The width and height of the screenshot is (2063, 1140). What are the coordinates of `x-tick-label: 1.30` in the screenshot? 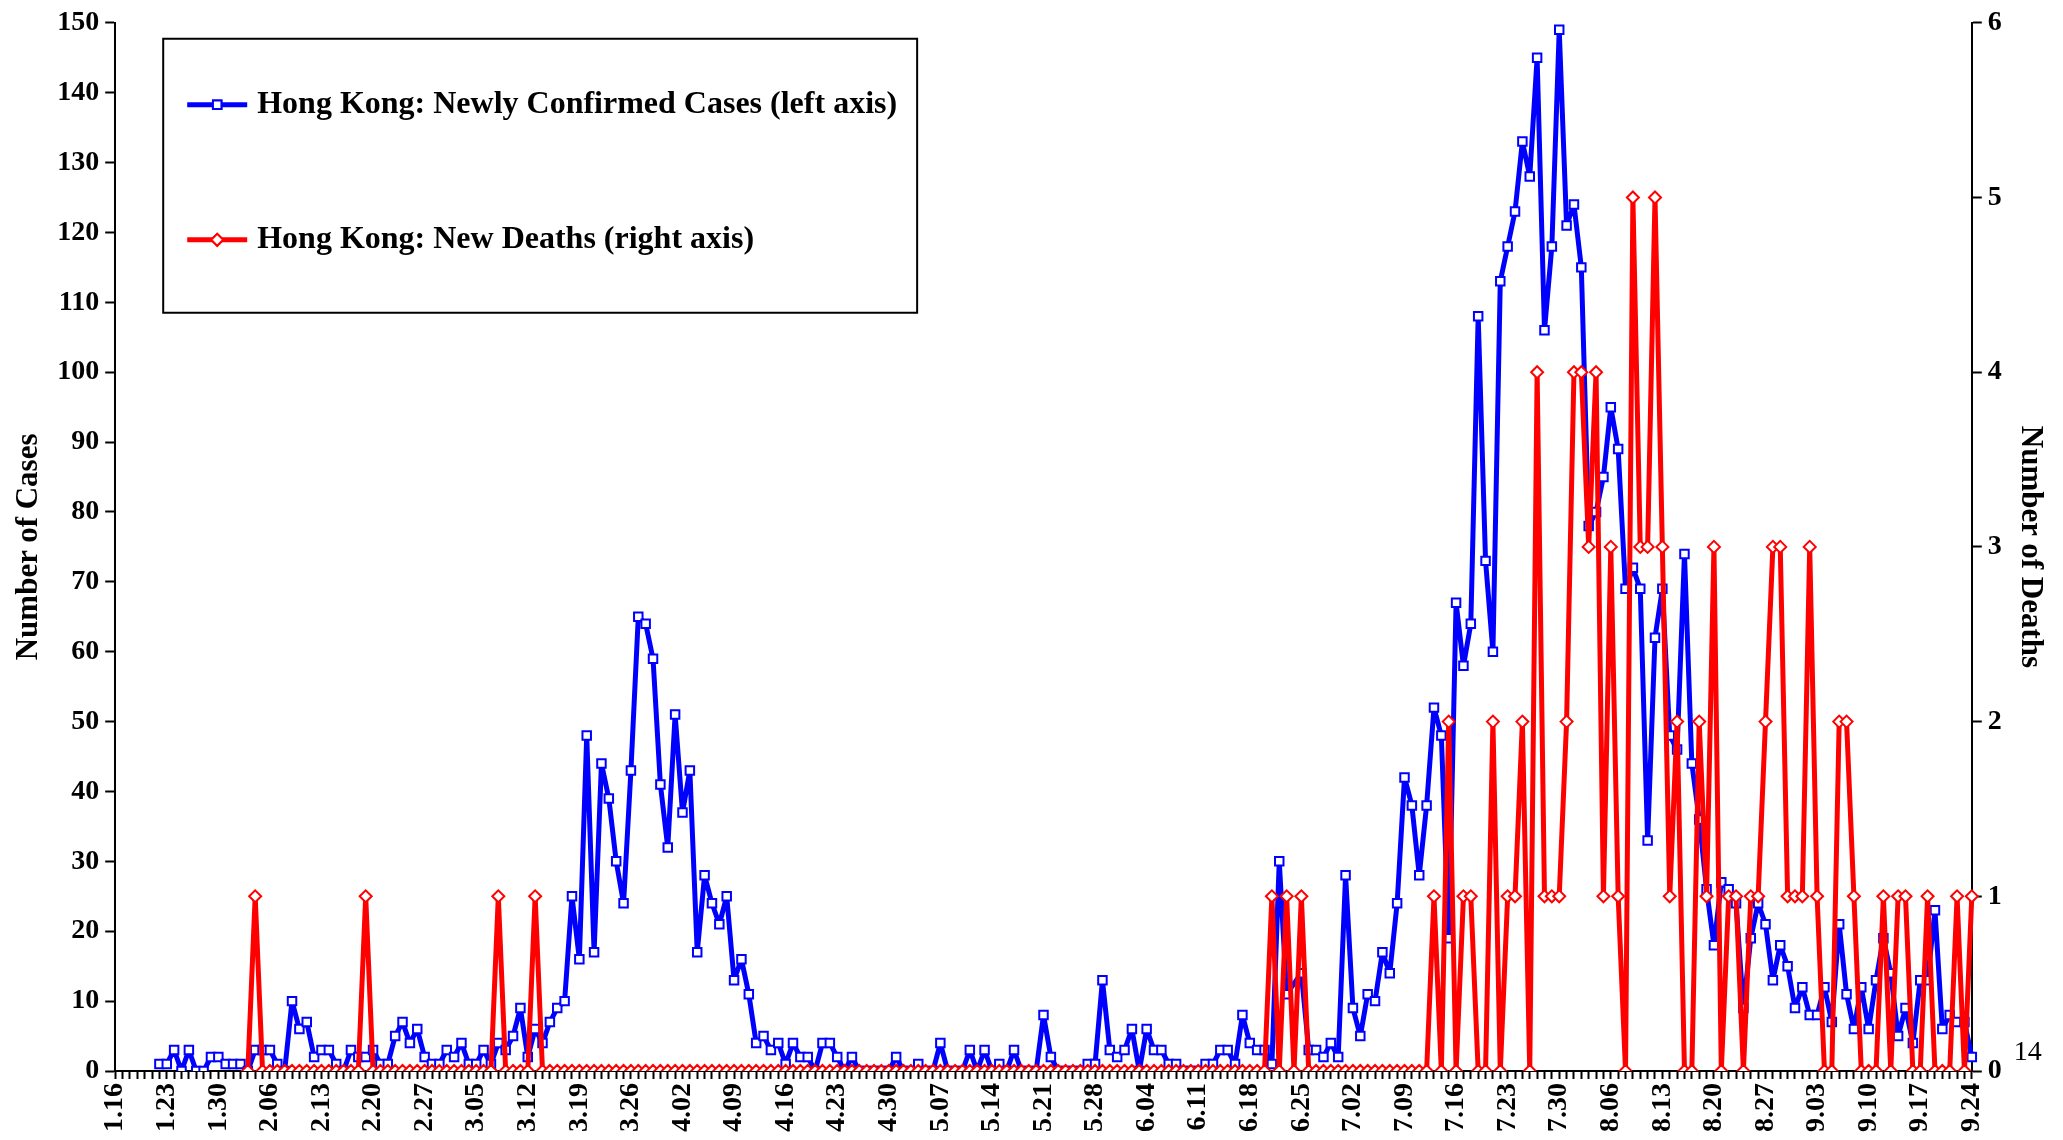 It's located at (216, 1107).